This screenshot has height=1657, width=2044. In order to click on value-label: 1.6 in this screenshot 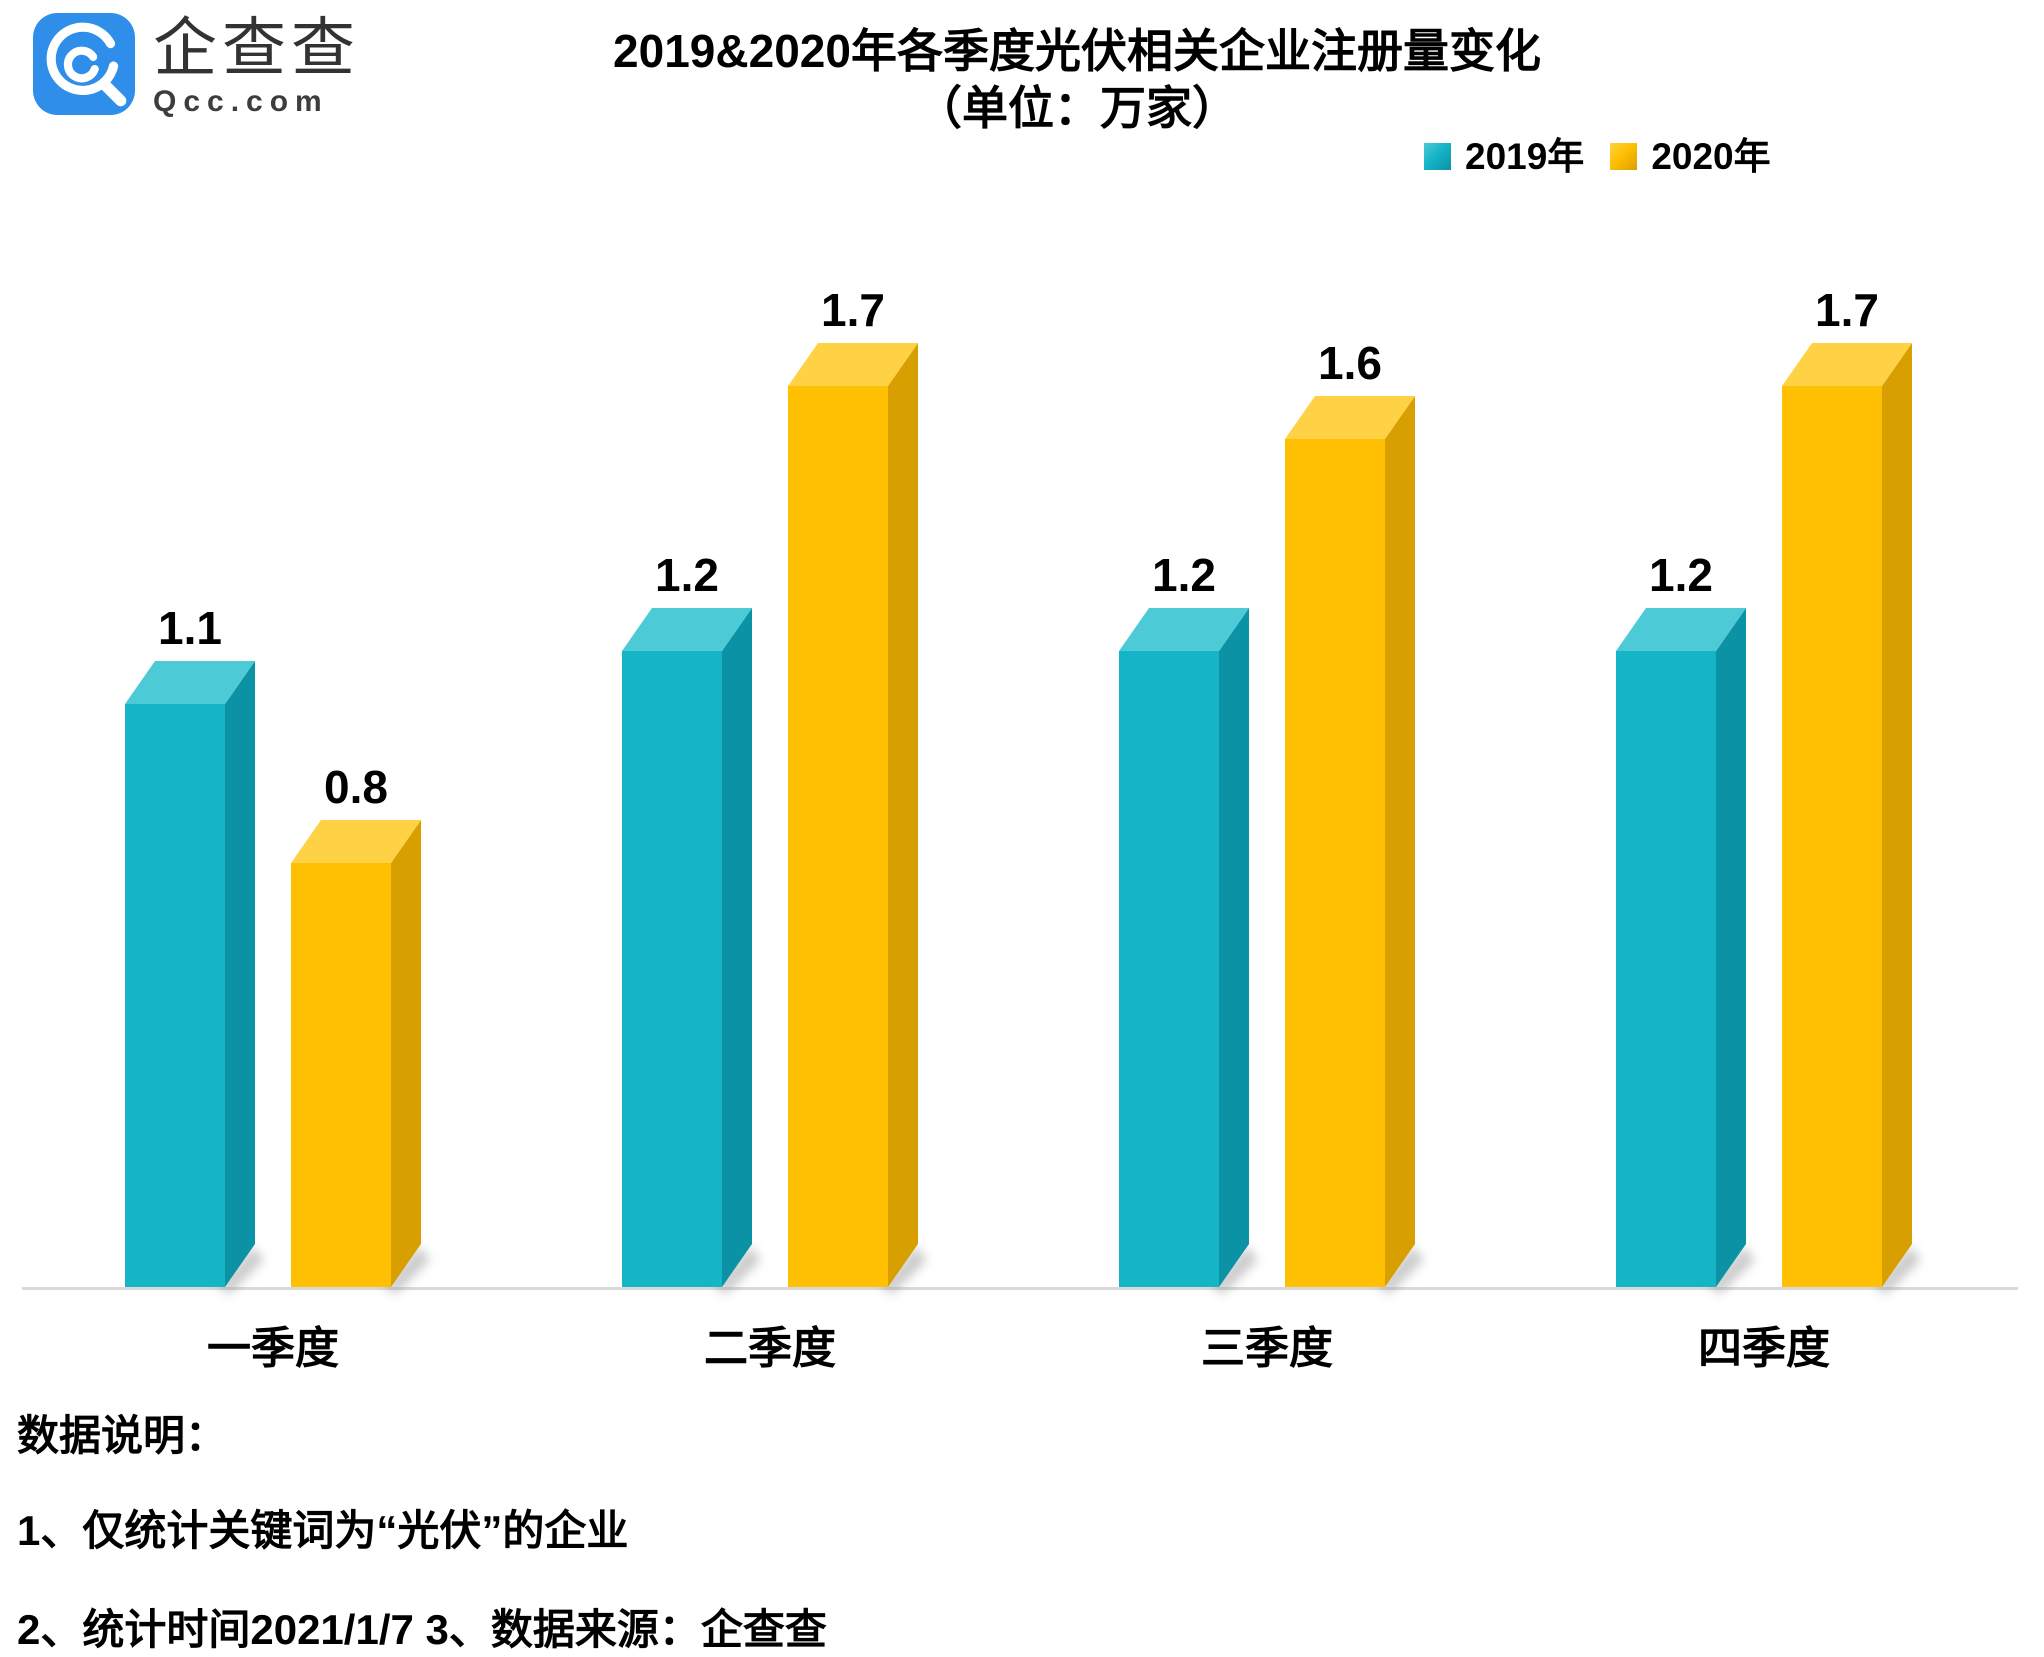, I will do `click(1350, 363)`.